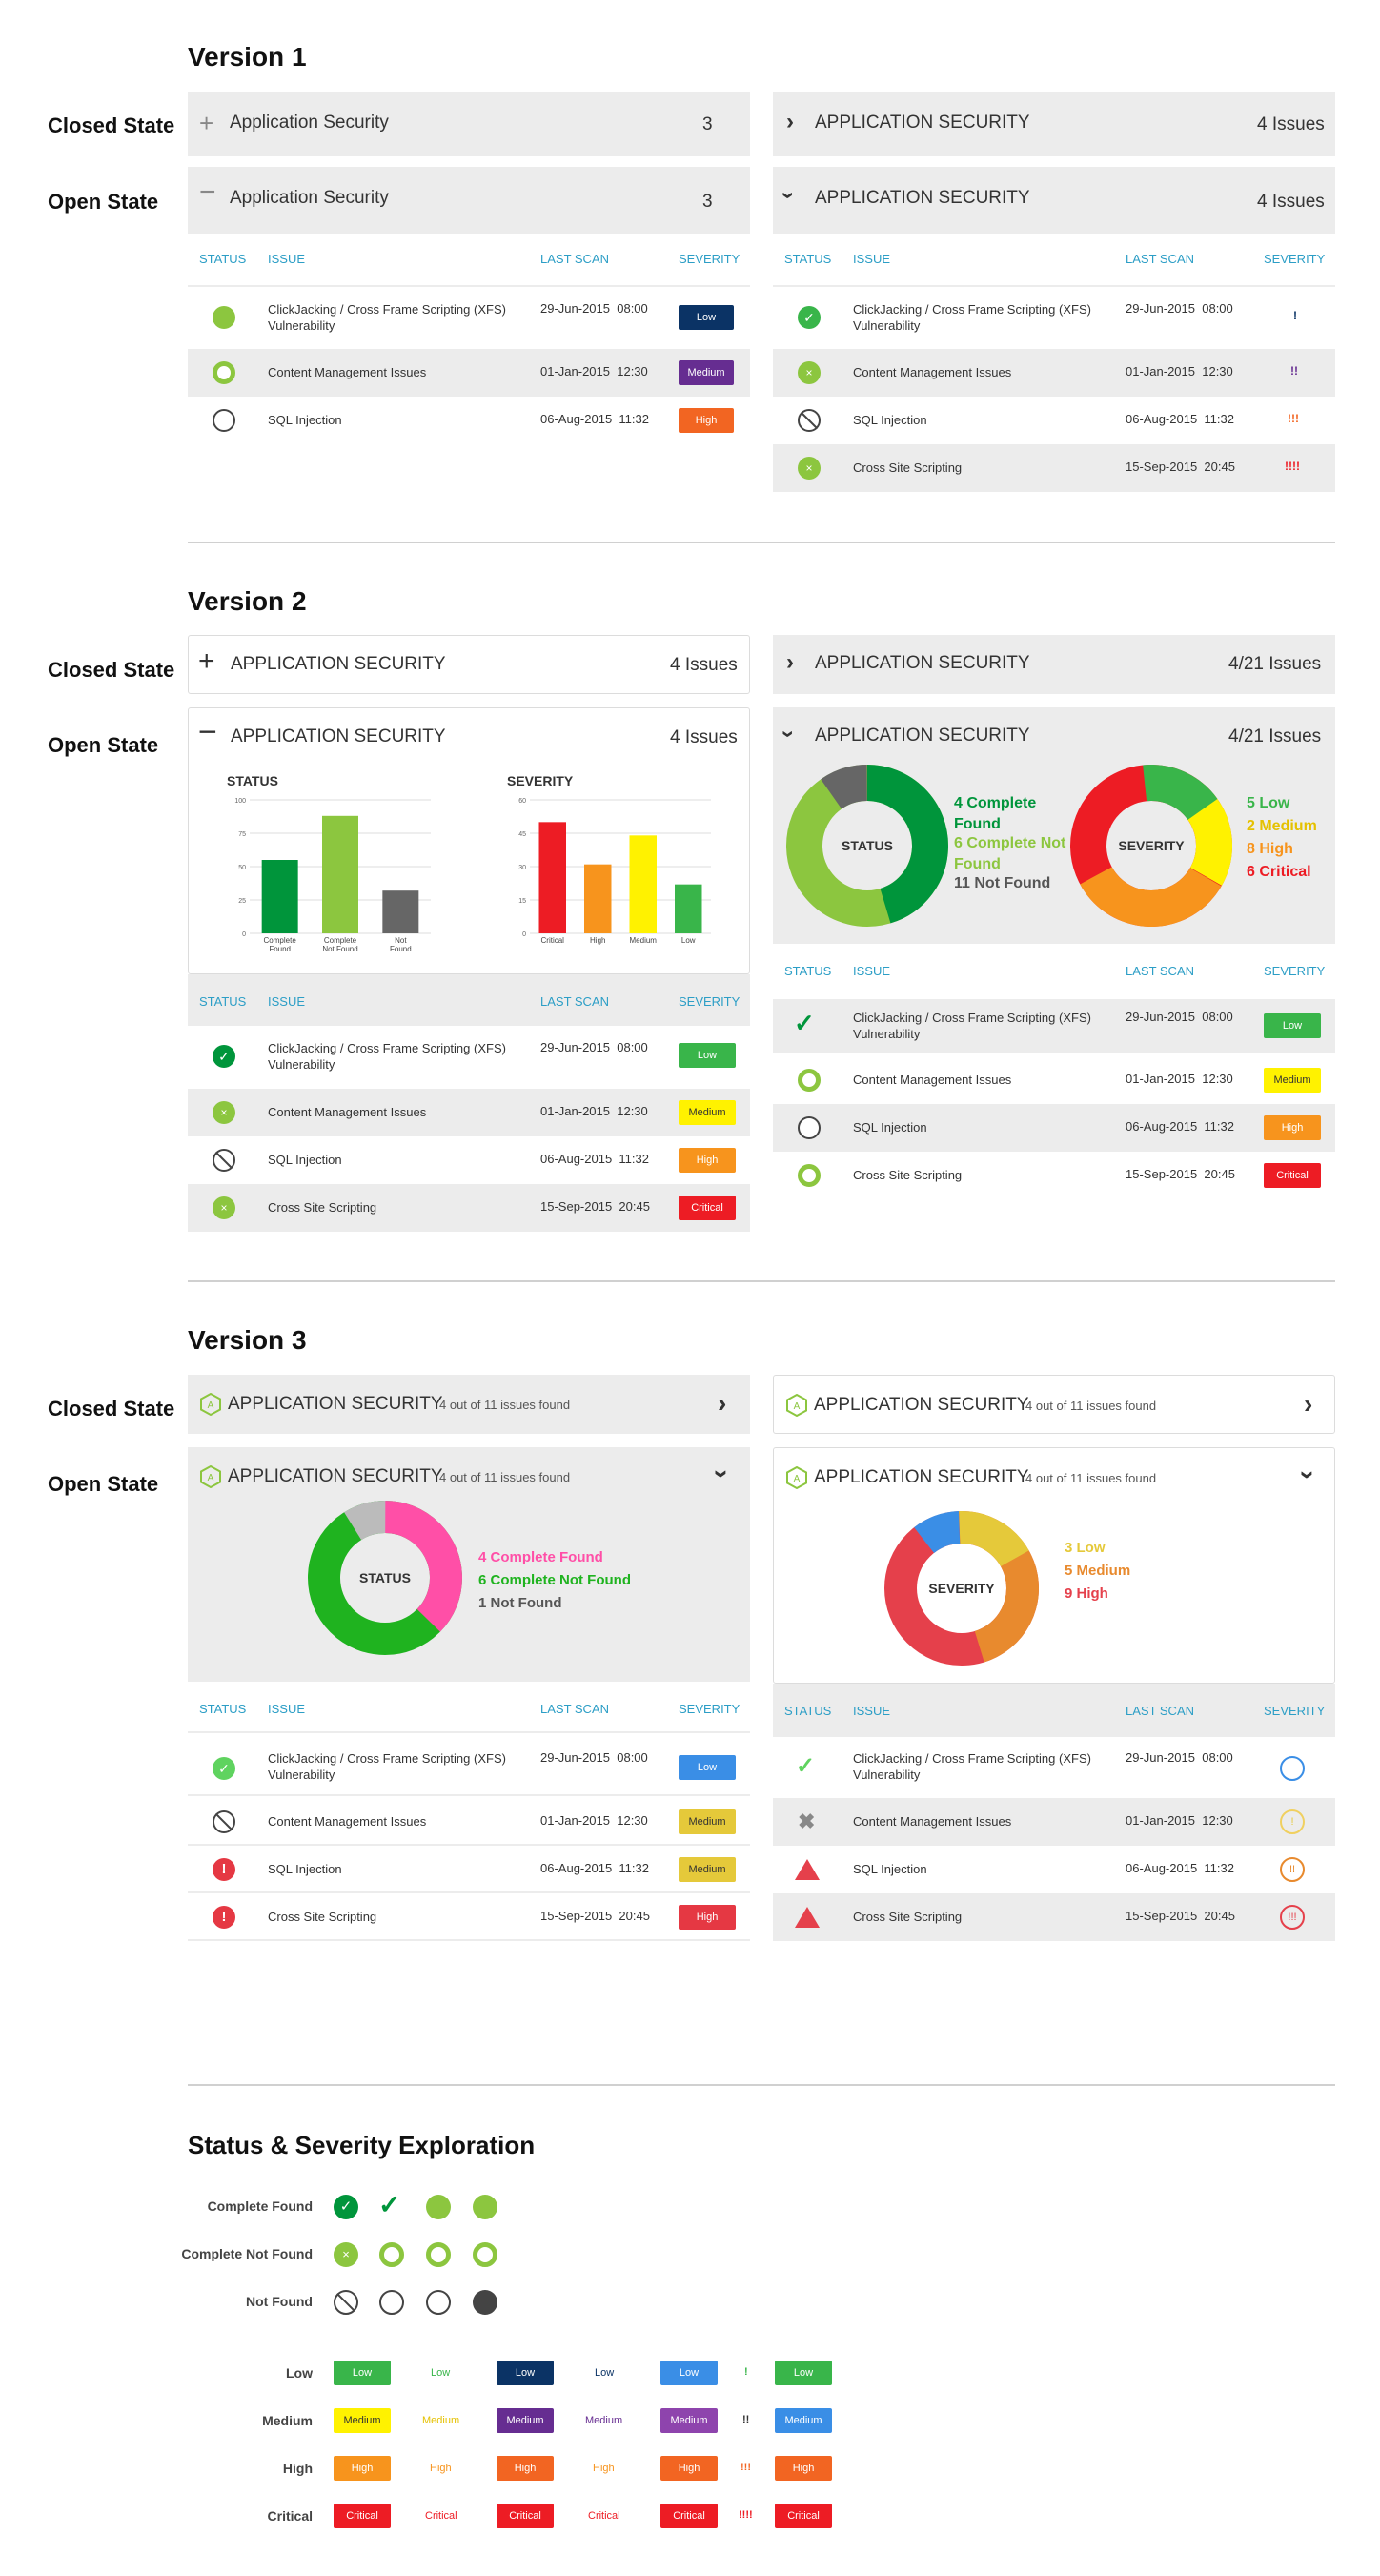 This screenshot has width=1380, height=2576. What do you see at coordinates (1294, 371) in the screenshot?
I see `severity-exclaim: !!` at bounding box center [1294, 371].